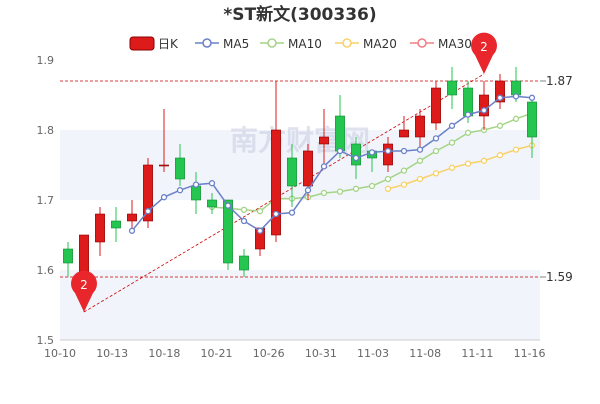  What do you see at coordinates (455, 44) in the screenshot?
I see `legend-label: MA30` at bounding box center [455, 44].